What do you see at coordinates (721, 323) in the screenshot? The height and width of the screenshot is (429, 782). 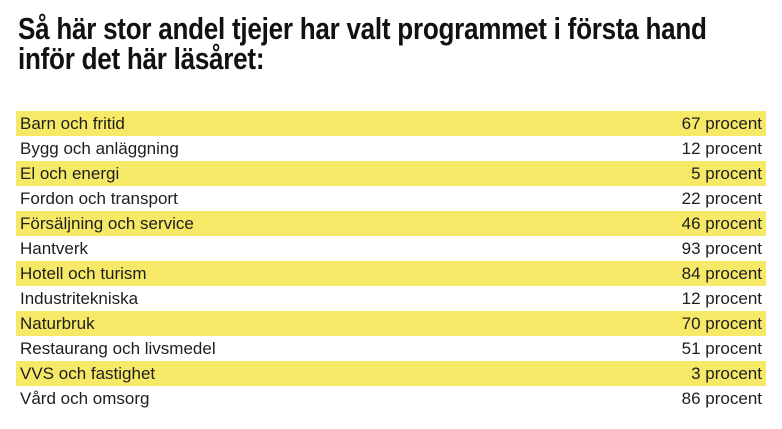 I see `percent-value: 70 procent` at bounding box center [721, 323].